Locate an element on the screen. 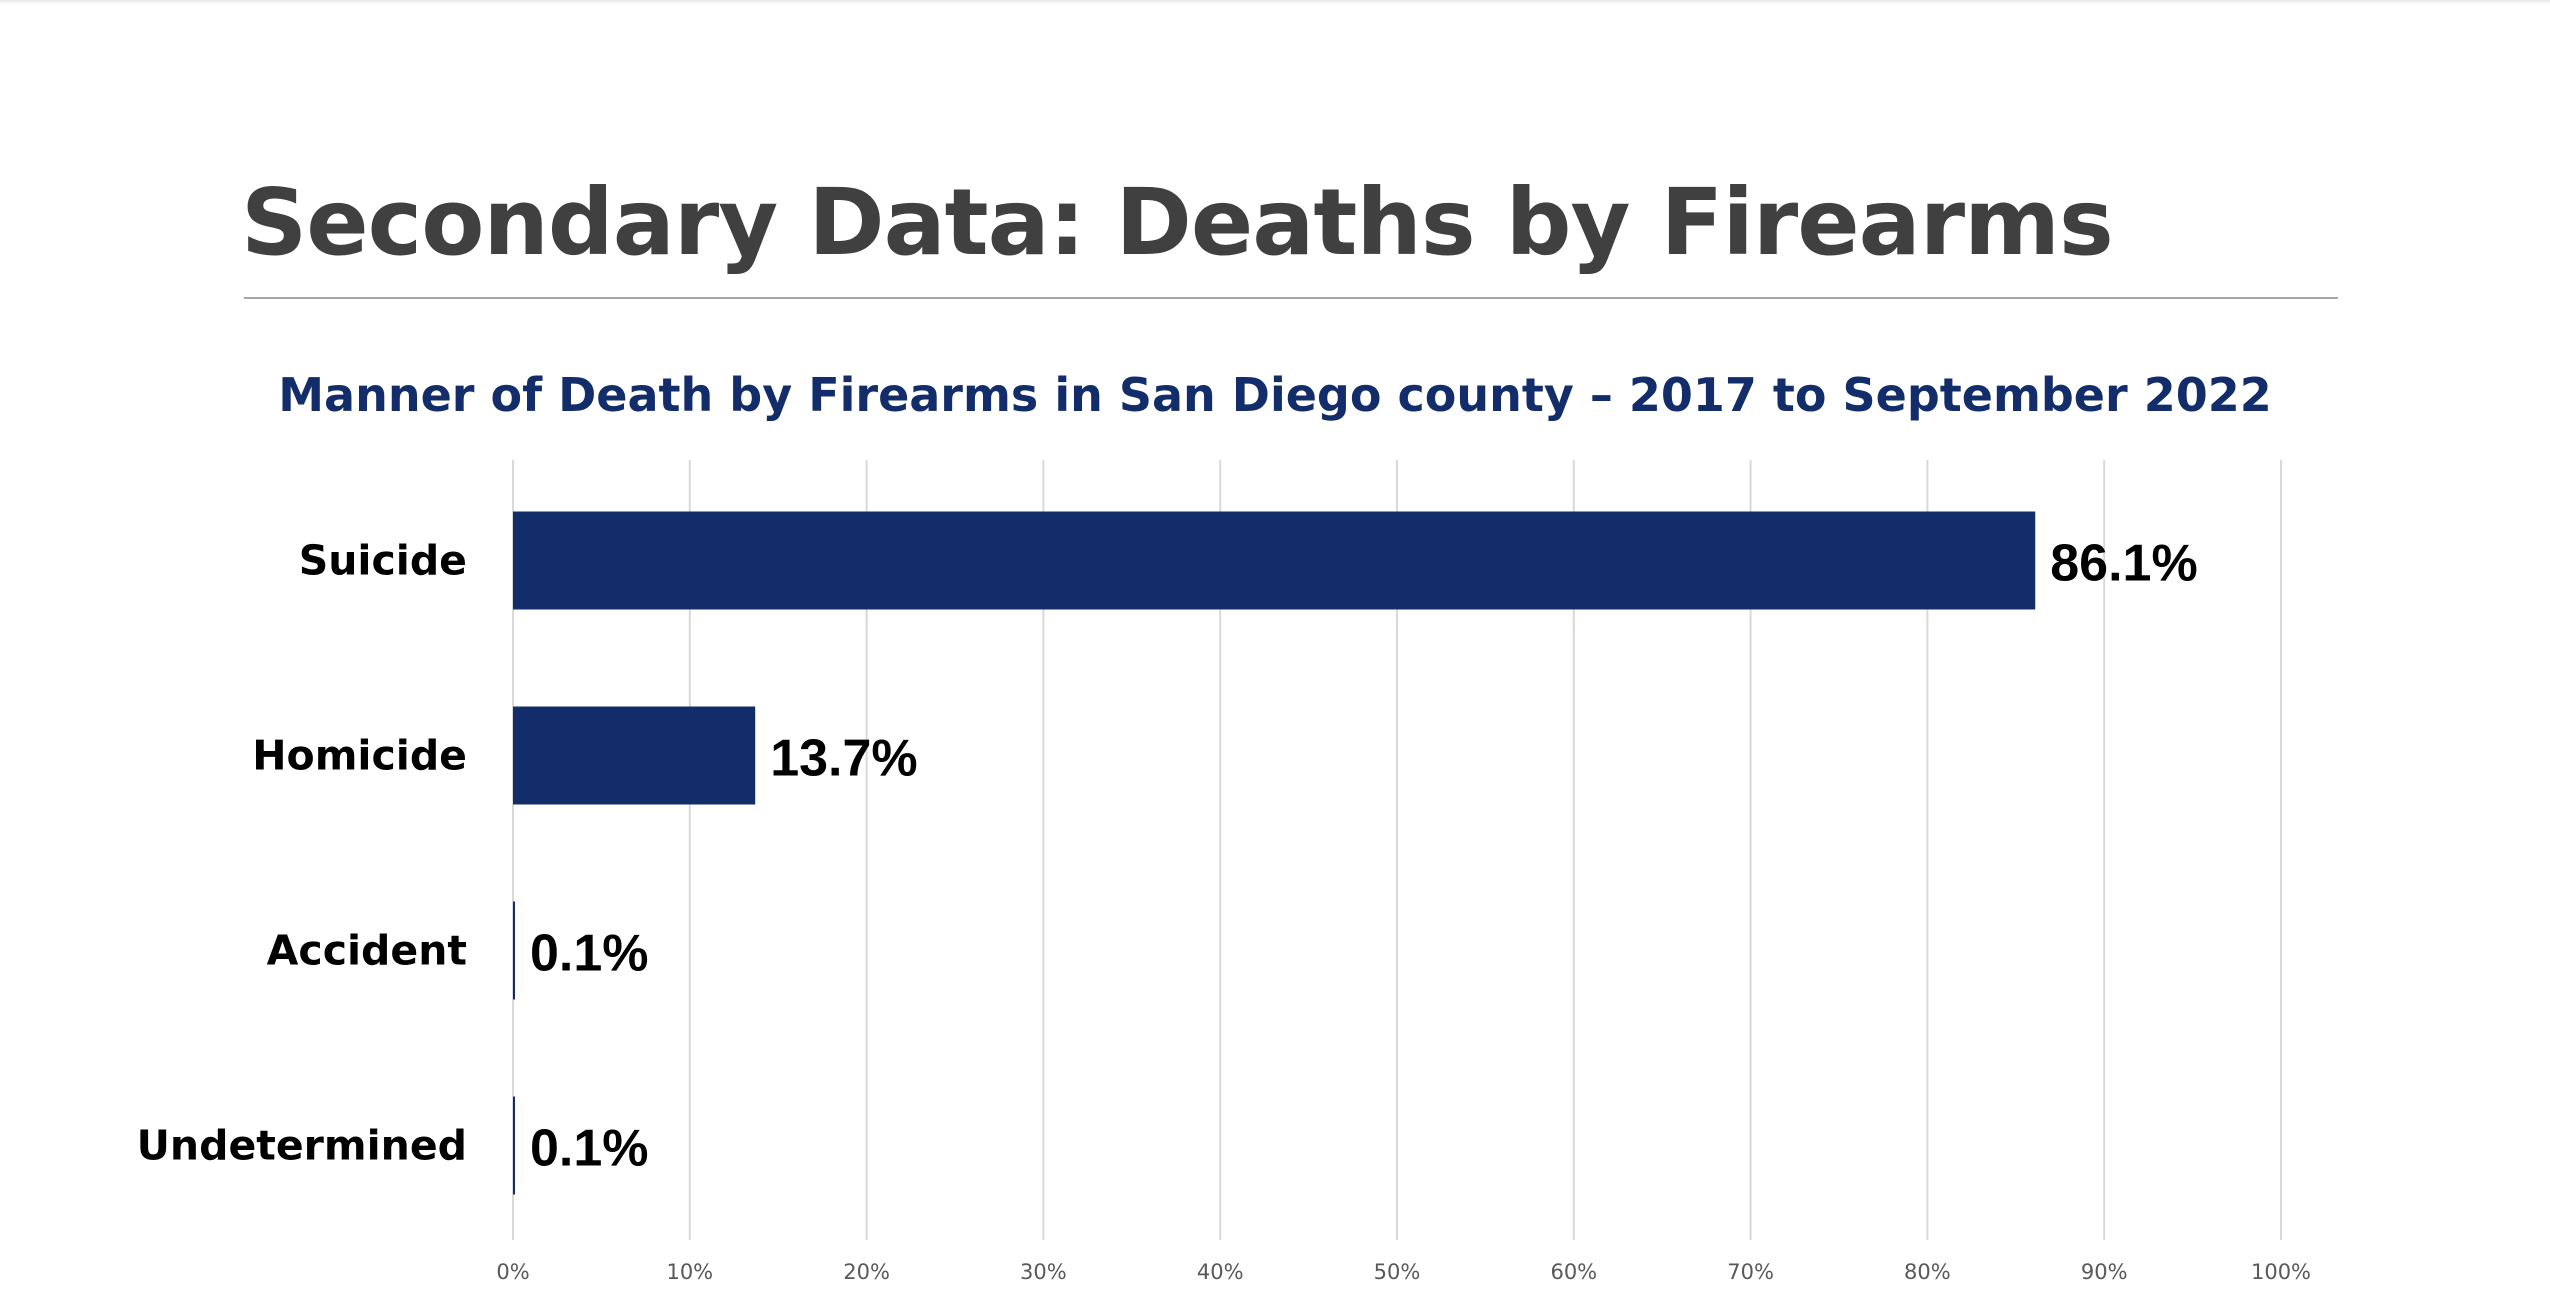 This screenshot has width=2550, height=1316. data-label: 13.7% is located at coordinates (843, 759).